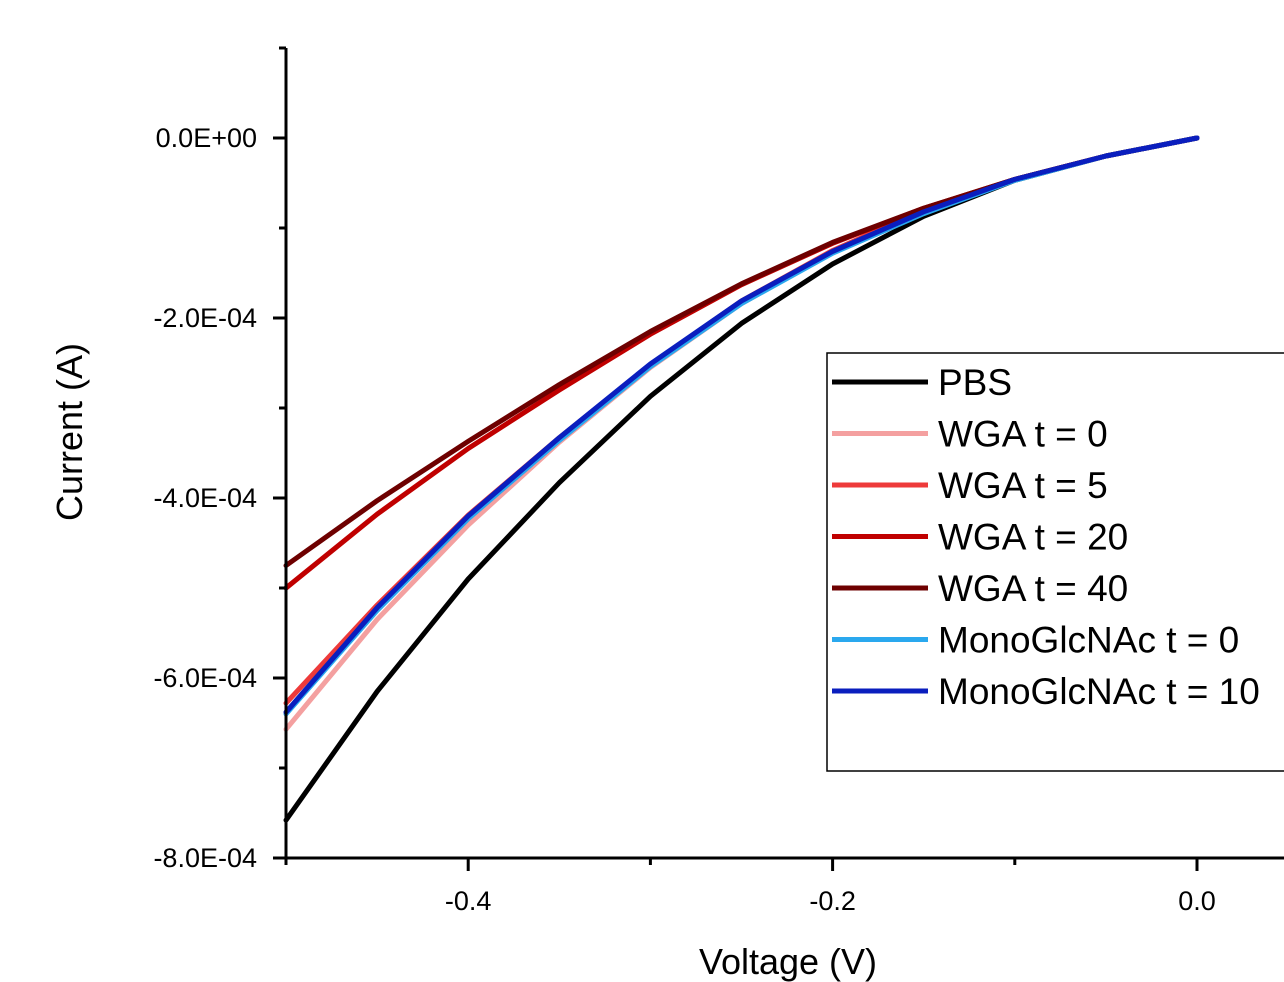 The height and width of the screenshot is (982, 1284). I want to click on x-axis-title: Voltage (V), so click(788, 961).